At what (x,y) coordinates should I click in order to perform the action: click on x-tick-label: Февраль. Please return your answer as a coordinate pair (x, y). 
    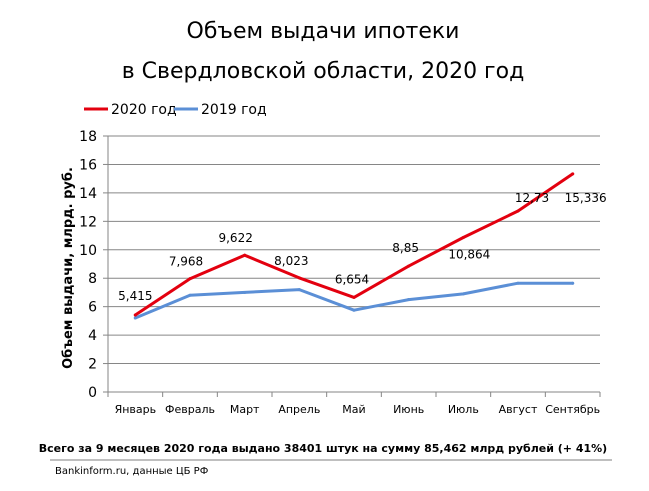
    Looking at the image, I should click on (190, 409).